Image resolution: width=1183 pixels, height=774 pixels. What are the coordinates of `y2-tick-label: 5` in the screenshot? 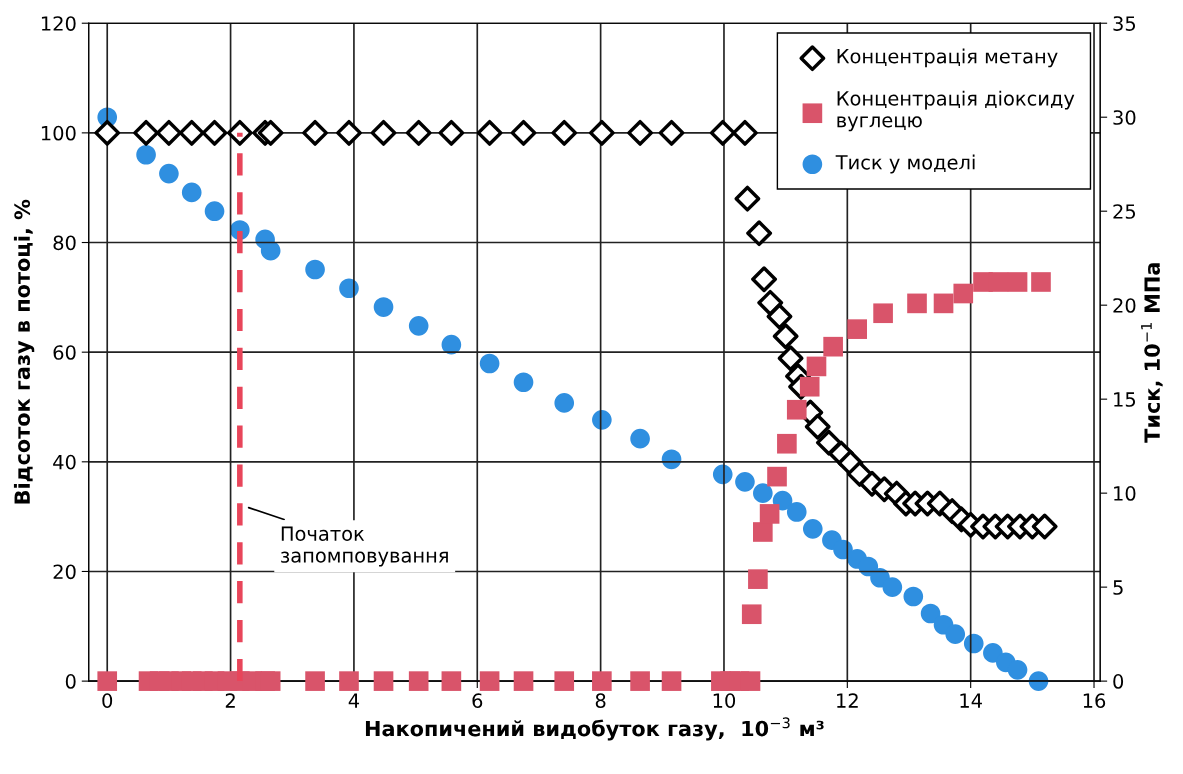 It's located at (1118, 587).